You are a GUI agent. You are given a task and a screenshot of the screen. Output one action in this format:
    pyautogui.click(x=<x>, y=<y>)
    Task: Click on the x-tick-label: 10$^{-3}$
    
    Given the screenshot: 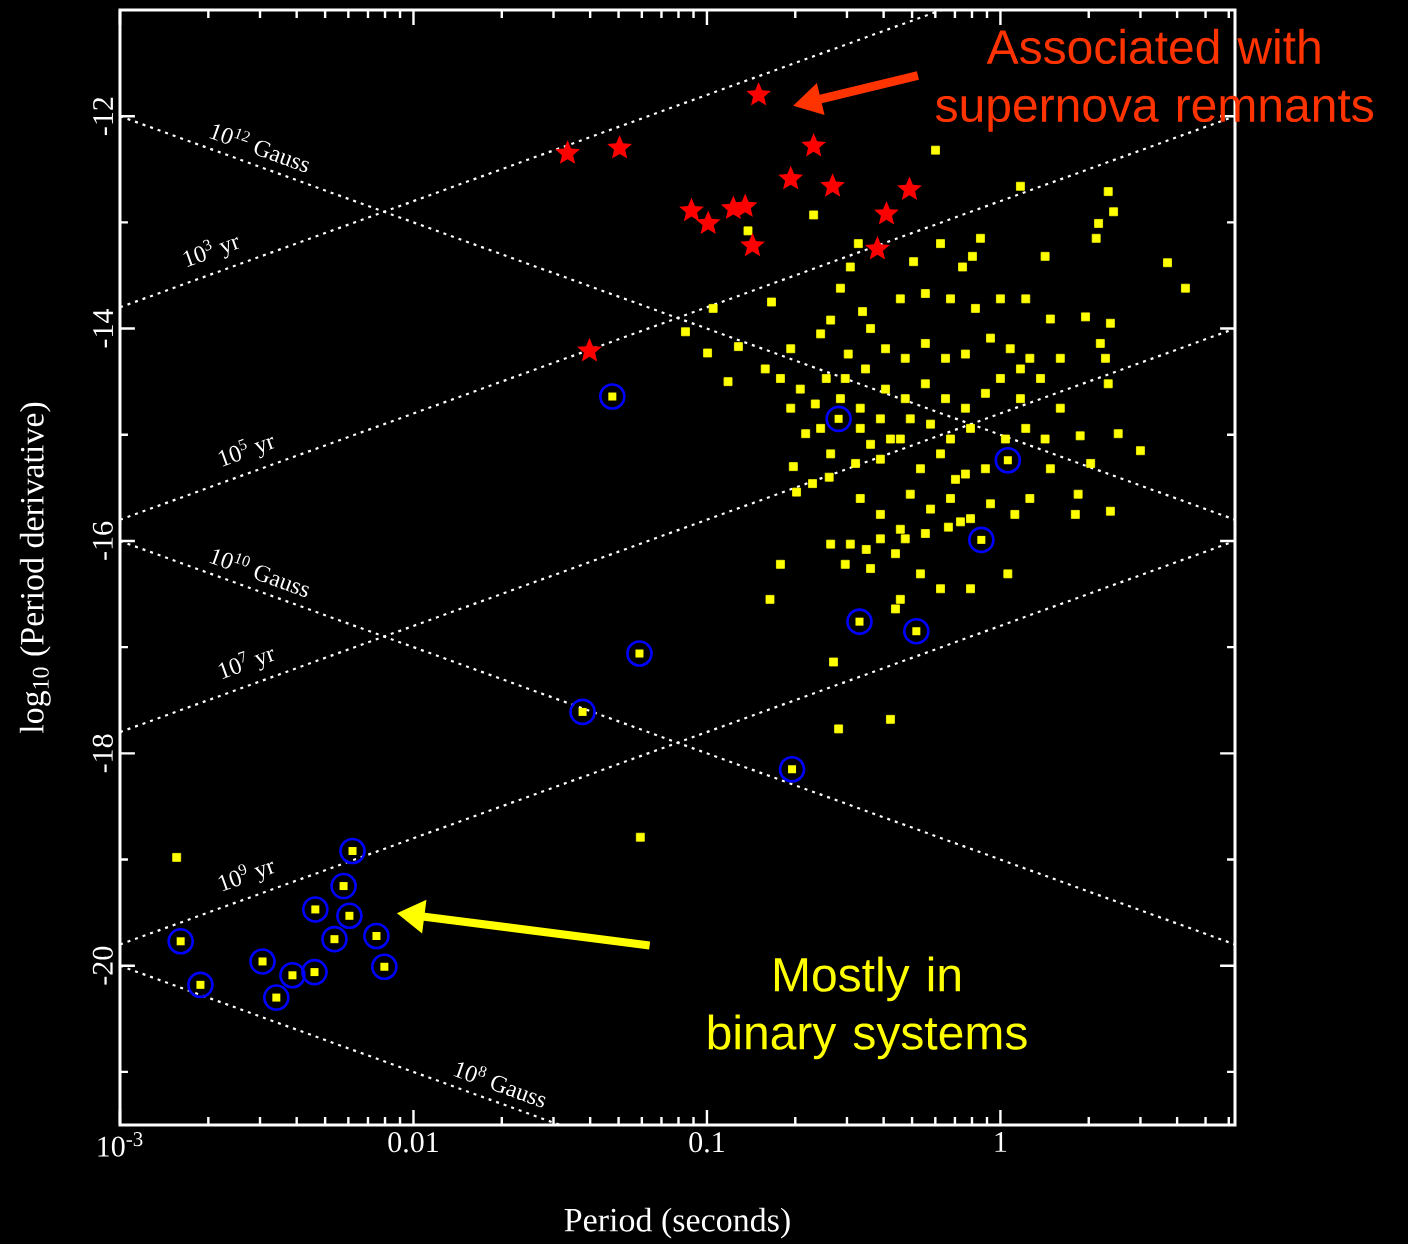 What is the action you would take?
    pyautogui.click(x=120, y=1144)
    